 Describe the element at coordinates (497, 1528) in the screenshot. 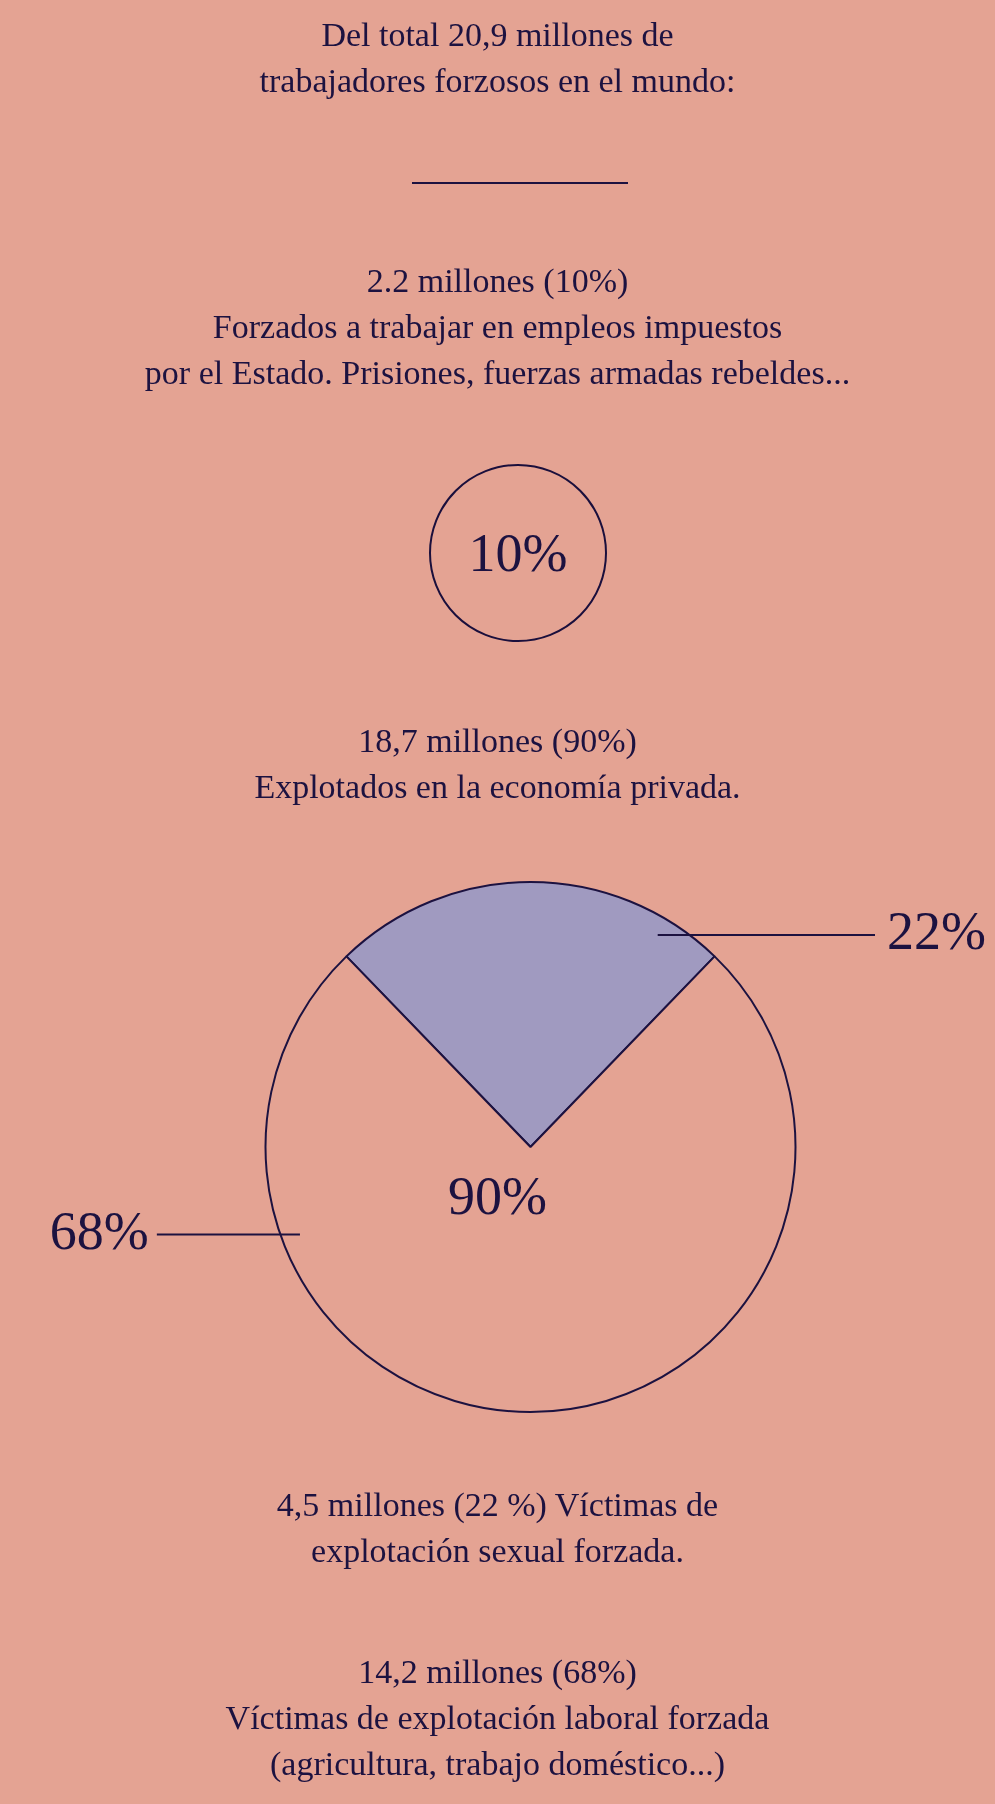

I see `text: 4,5 millones (22 %) Víctimas de explotación sexual forzada.` at that location.